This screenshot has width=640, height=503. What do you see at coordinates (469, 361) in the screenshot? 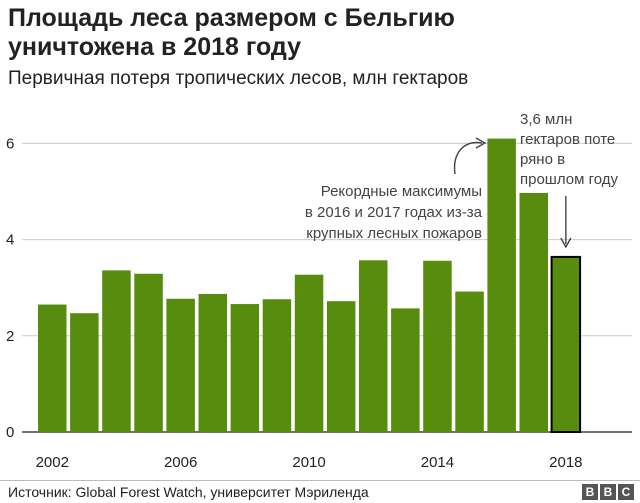
I see `bar-2015` at bounding box center [469, 361].